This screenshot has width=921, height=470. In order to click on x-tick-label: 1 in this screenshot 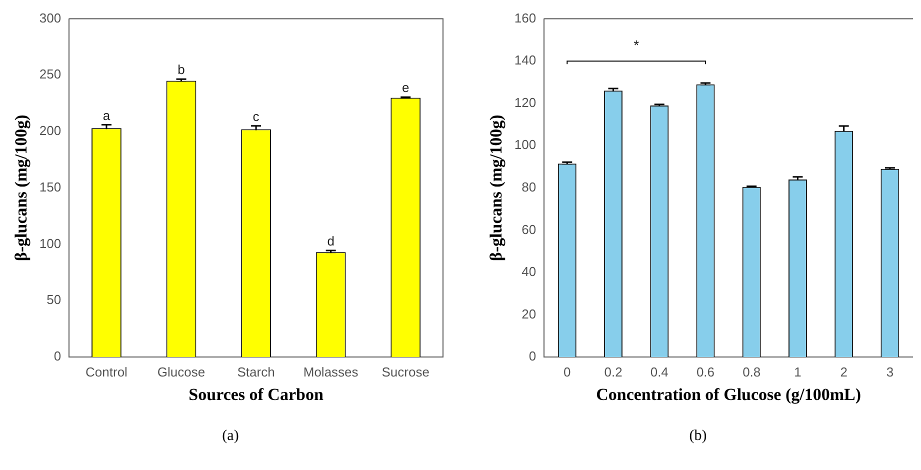, I will do `click(798, 372)`.